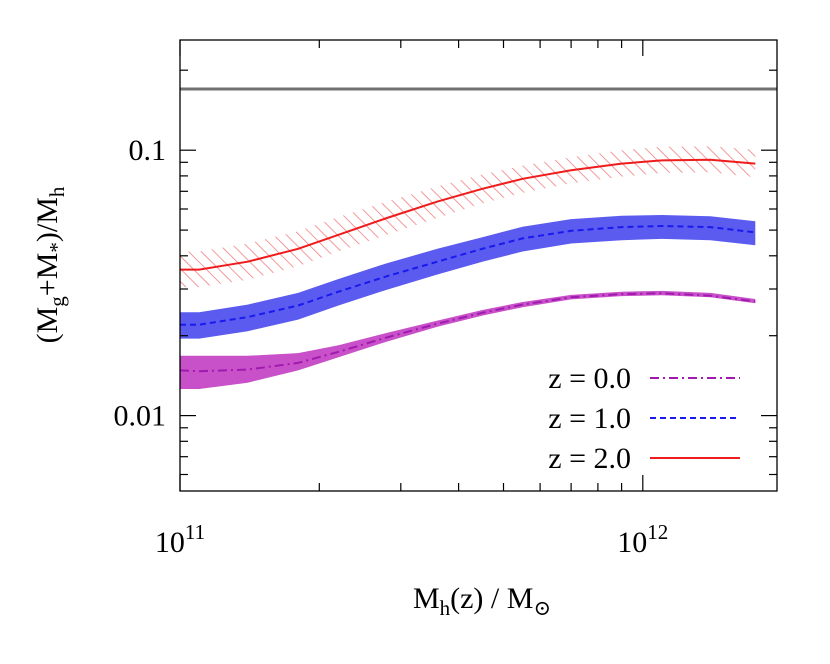 This screenshot has width=830, height=664. Describe the element at coordinates (644, 418) in the screenshot. I see `legend: z = 0.0 z = 1.0 z = 2.0` at that location.